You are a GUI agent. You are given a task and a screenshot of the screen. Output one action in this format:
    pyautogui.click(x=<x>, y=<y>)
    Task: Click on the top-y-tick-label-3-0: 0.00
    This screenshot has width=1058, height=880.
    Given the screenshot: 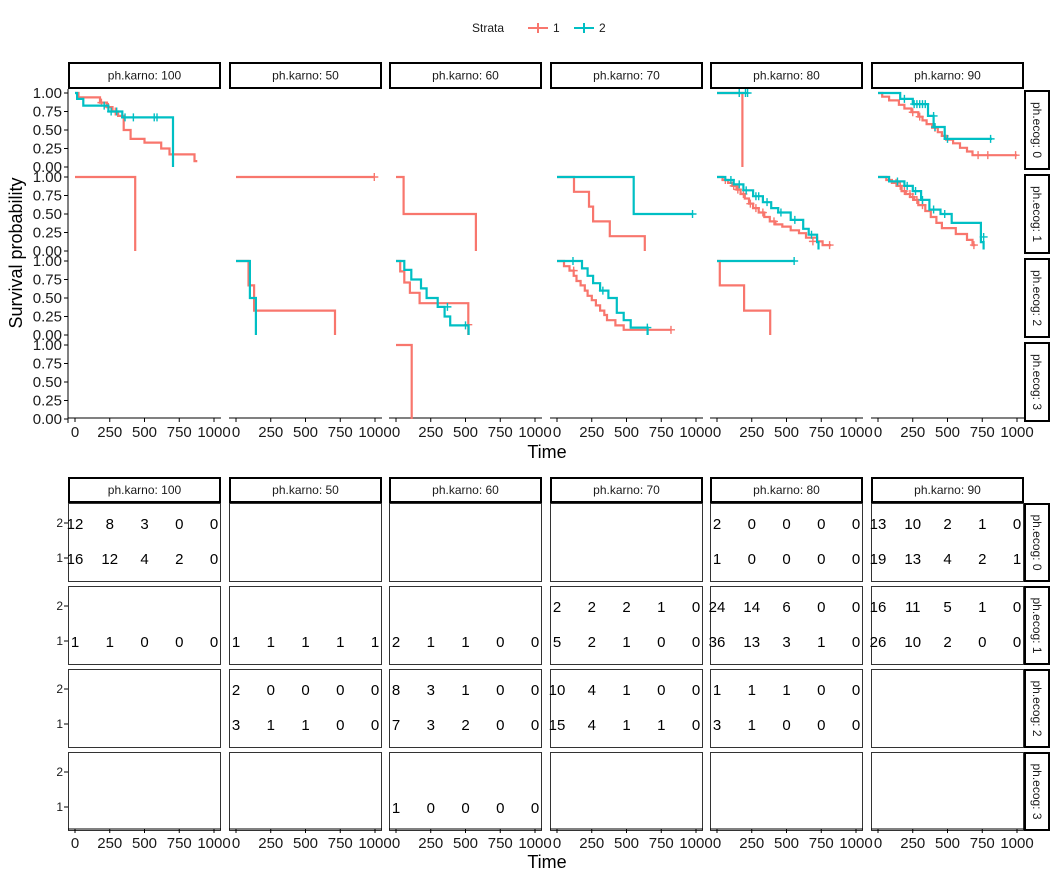 What is the action you would take?
    pyautogui.click(x=47, y=419)
    